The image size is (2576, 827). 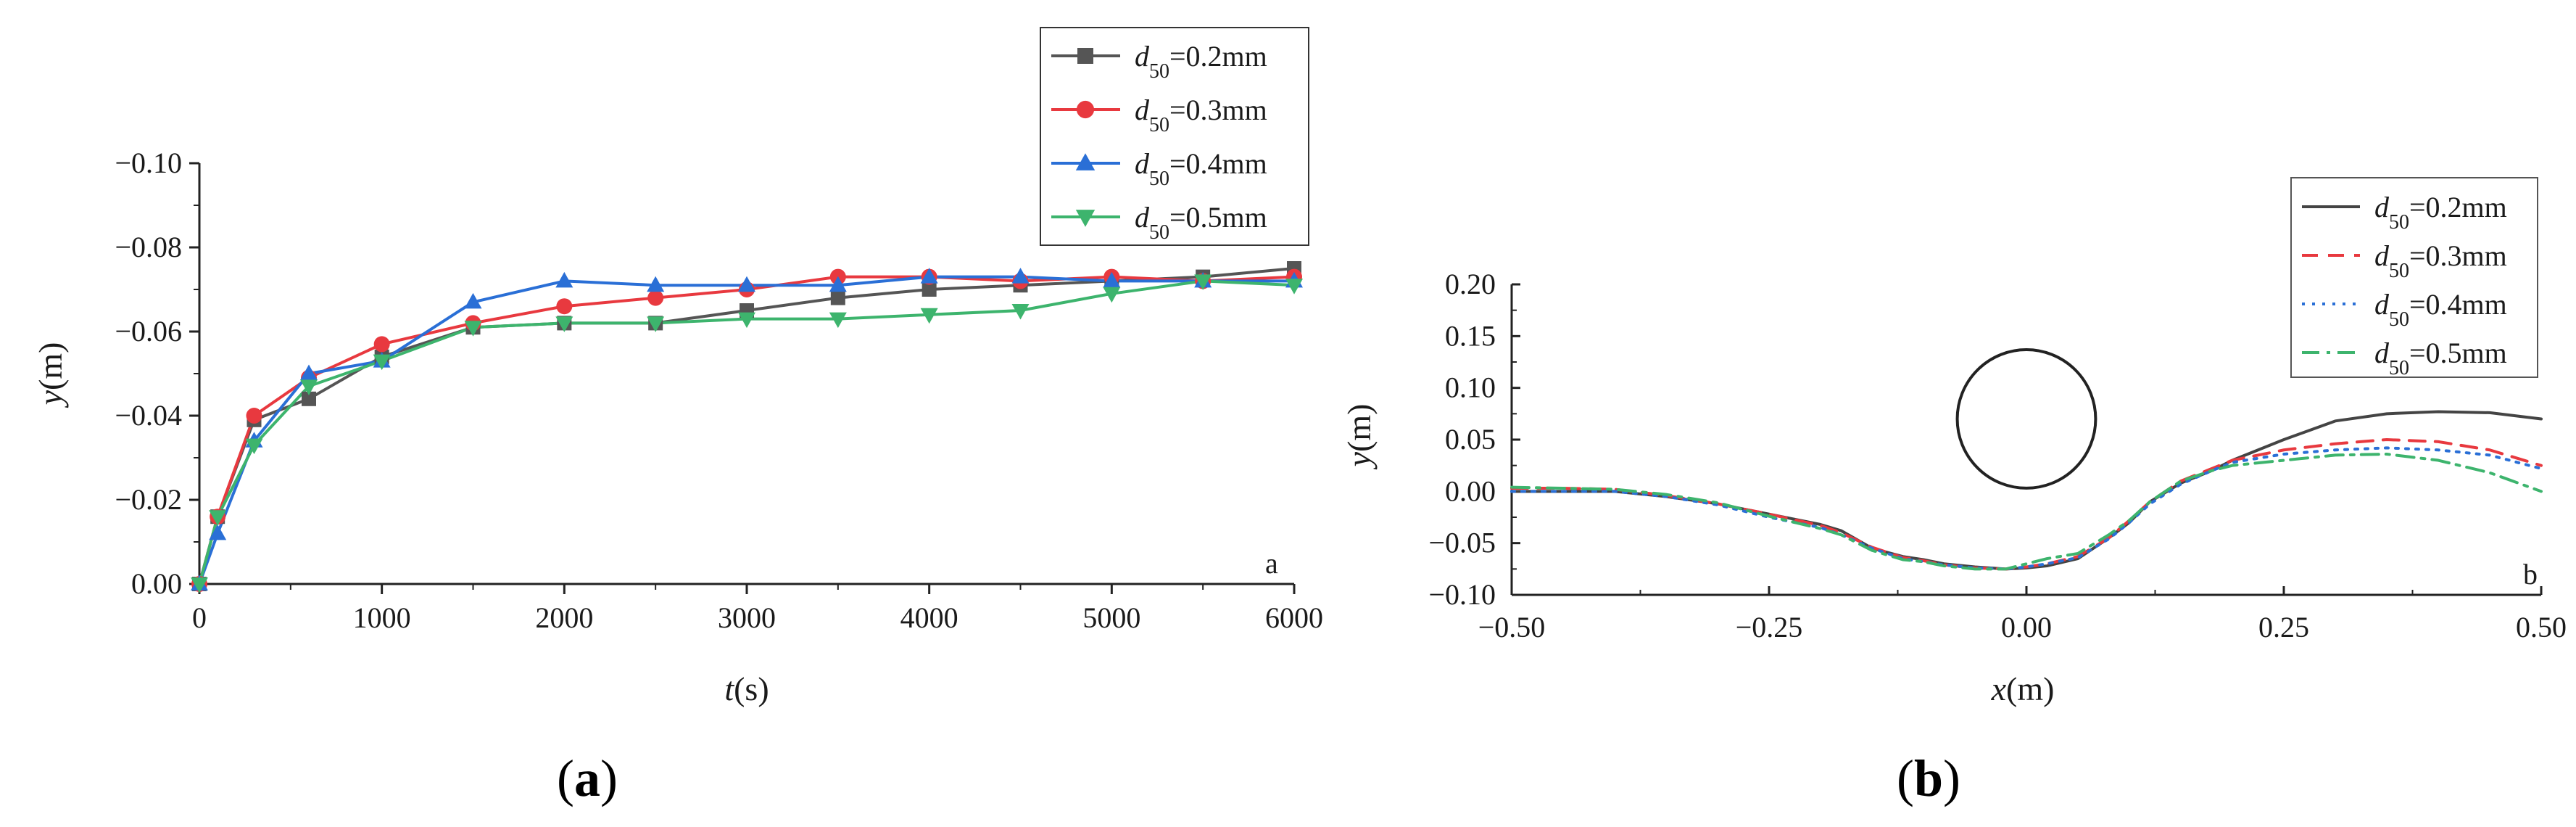 I want to click on a-panel-tag: a, so click(x=1271, y=563).